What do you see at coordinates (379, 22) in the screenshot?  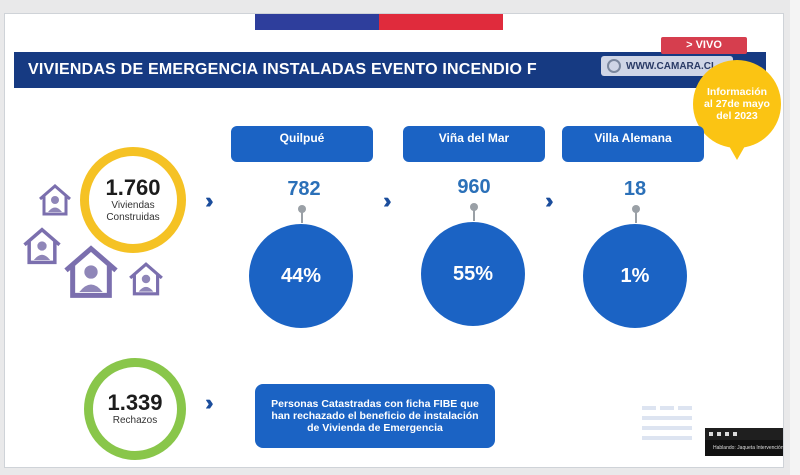 I see `flag-bar` at bounding box center [379, 22].